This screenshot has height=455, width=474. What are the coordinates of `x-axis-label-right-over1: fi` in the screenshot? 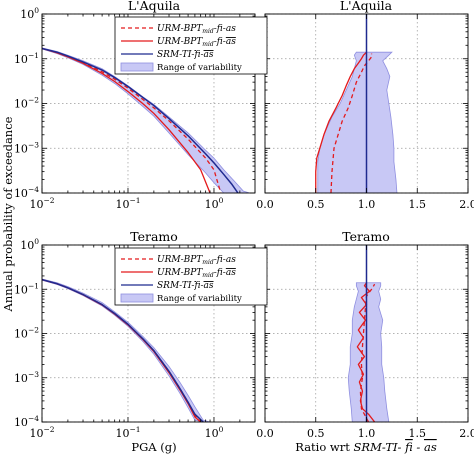 It's located at (408, 447).